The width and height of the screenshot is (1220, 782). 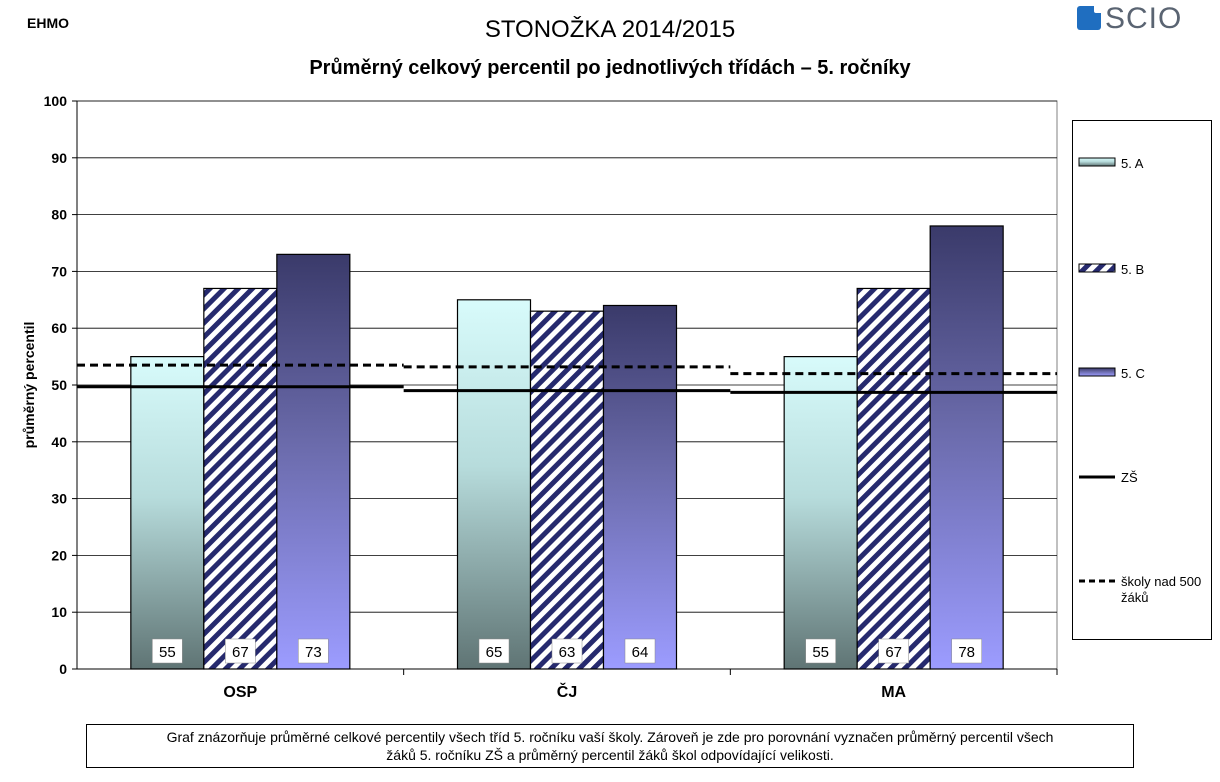 What do you see at coordinates (59, 555) in the screenshot?
I see `y-tick-label: 20` at bounding box center [59, 555].